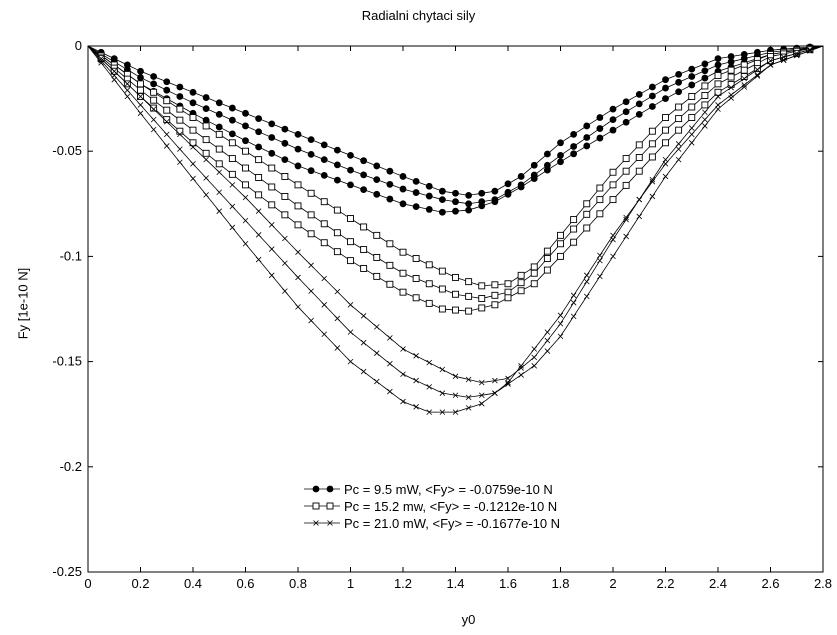 The image size is (837, 635). I want to click on legend-entry: Pc = 9.5 mW, <Fy> = -0.0759e-10 N, so click(428, 489).